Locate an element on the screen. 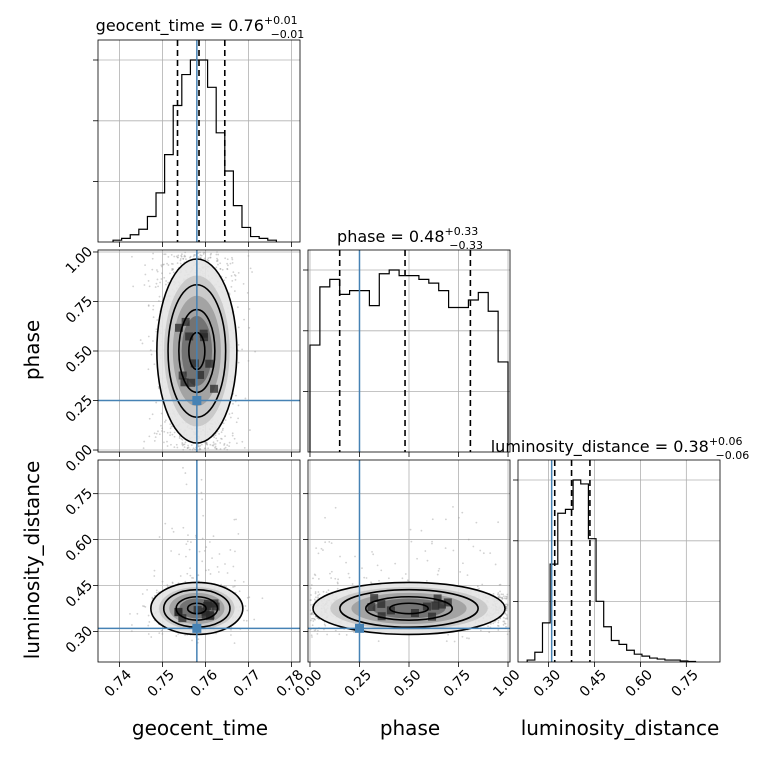 This screenshot has height=760, width=760. y-tick-label: 0.60 is located at coordinates (79, 547).